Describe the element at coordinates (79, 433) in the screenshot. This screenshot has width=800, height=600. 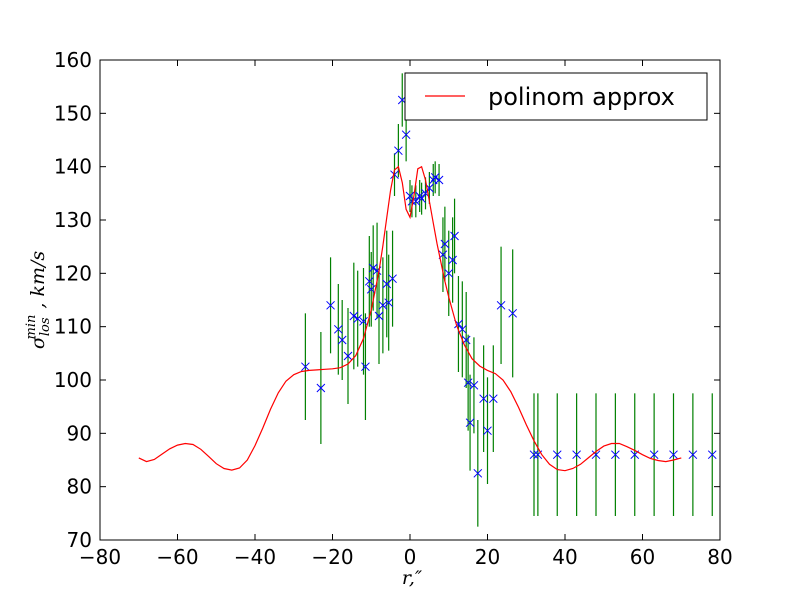
I see `y-tick-label-2: 90` at that location.